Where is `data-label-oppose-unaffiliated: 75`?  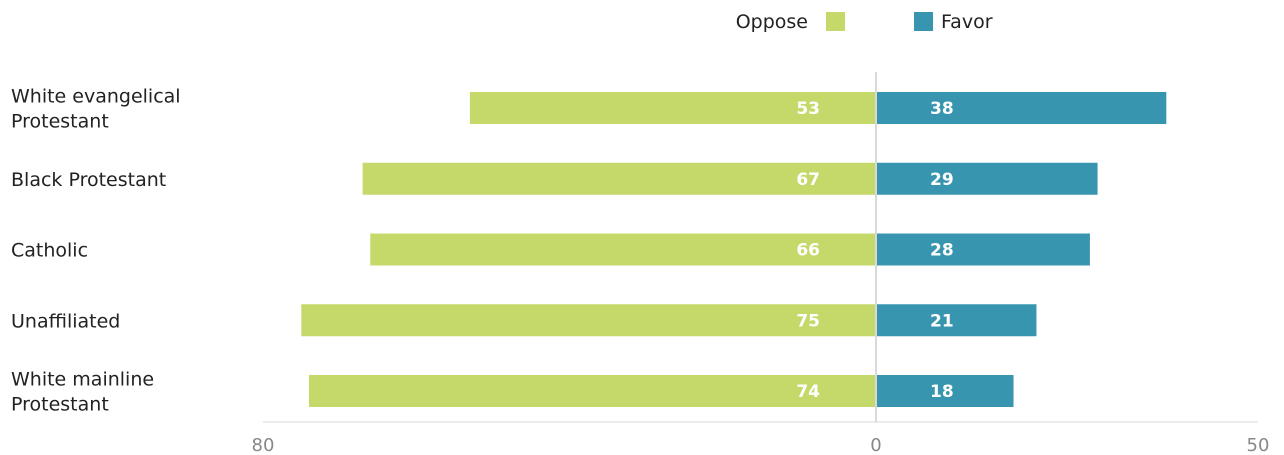
data-label-oppose-unaffiliated: 75 is located at coordinates (808, 321).